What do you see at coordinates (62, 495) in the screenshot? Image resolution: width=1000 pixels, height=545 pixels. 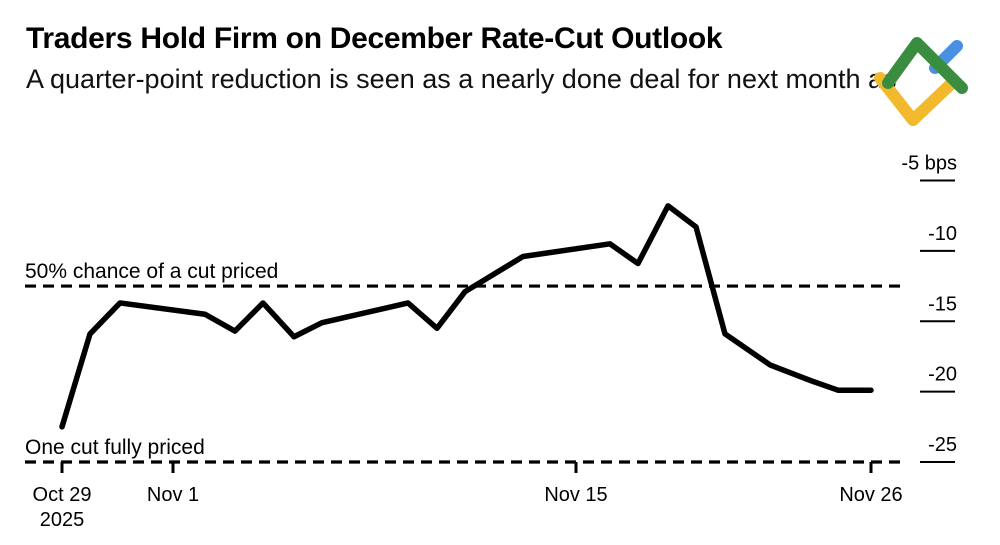 I see `x-tick-label: Oct 29` at bounding box center [62, 495].